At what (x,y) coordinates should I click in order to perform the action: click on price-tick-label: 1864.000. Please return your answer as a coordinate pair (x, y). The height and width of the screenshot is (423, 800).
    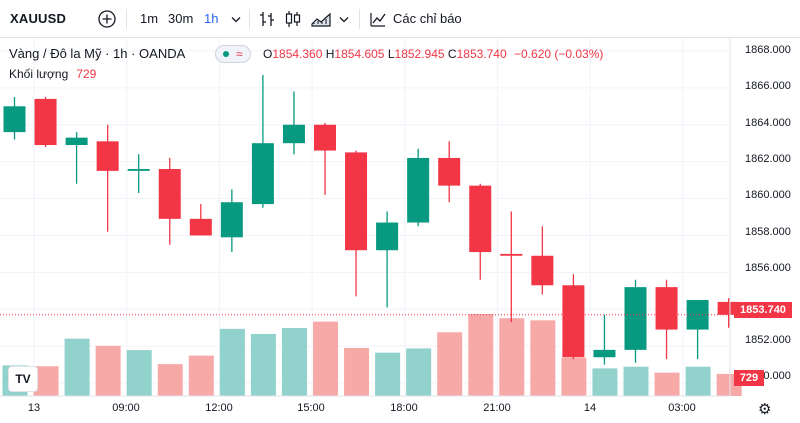
    Looking at the image, I should click on (768, 123).